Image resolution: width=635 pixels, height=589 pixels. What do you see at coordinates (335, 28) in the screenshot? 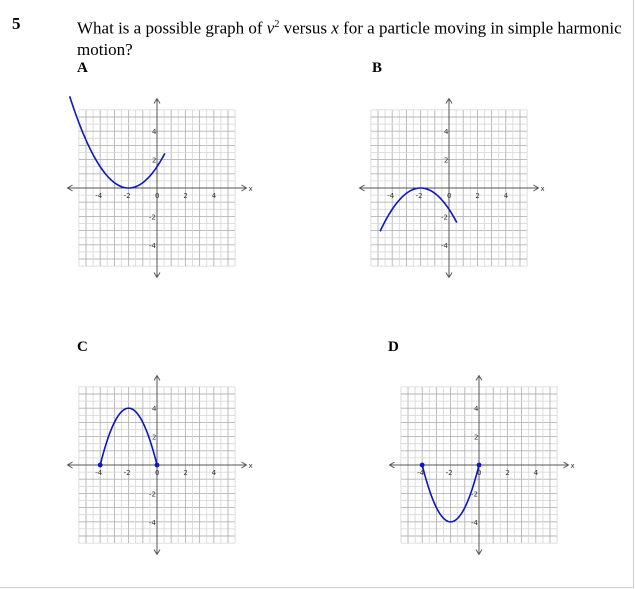
I see `var-x: x` at bounding box center [335, 28].